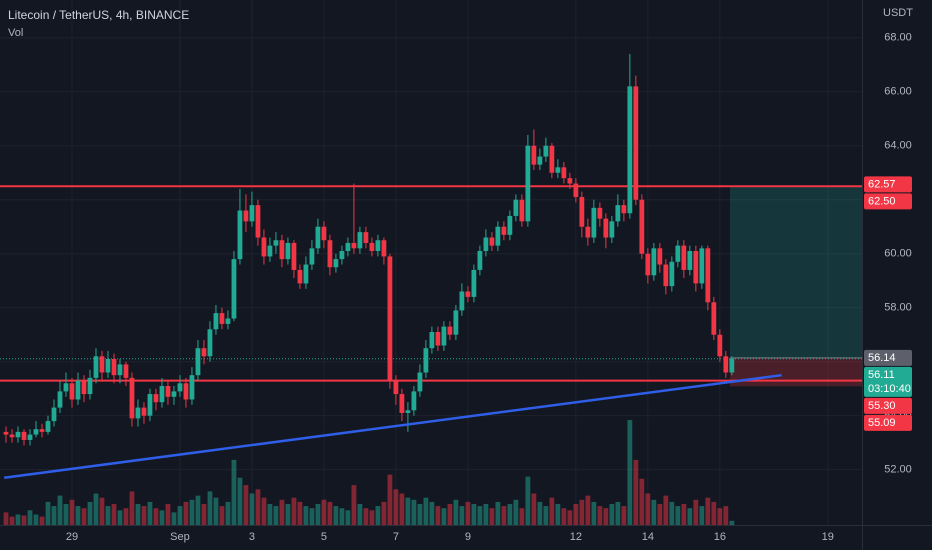 This screenshot has width=932, height=550. What do you see at coordinates (180, 537) in the screenshot?
I see `x-tick-label: Sep` at bounding box center [180, 537].